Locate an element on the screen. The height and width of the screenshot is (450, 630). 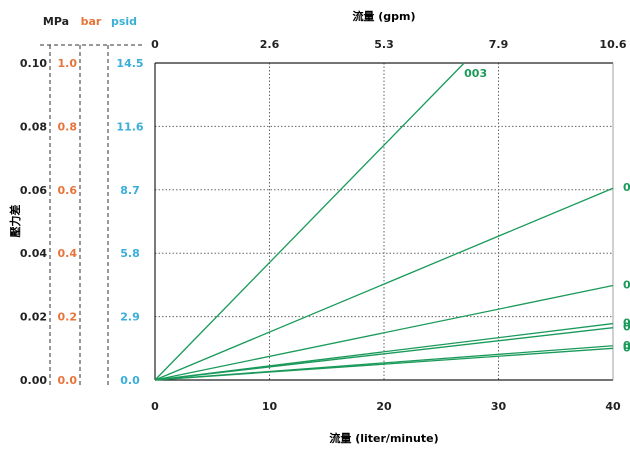
x-tick-label: 0 is located at coordinates (155, 406).